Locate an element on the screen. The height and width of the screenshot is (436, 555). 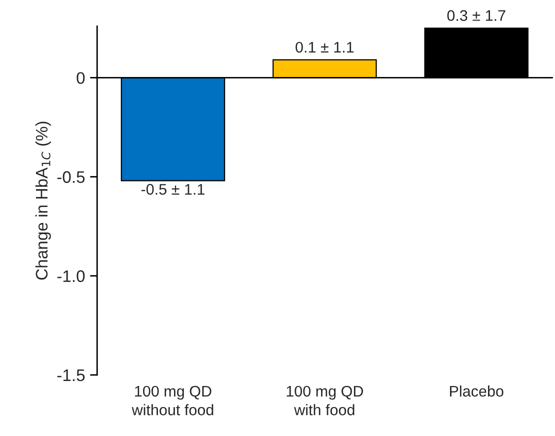
x-tick-label: 100 mg QD with food is located at coordinates (325, 401).